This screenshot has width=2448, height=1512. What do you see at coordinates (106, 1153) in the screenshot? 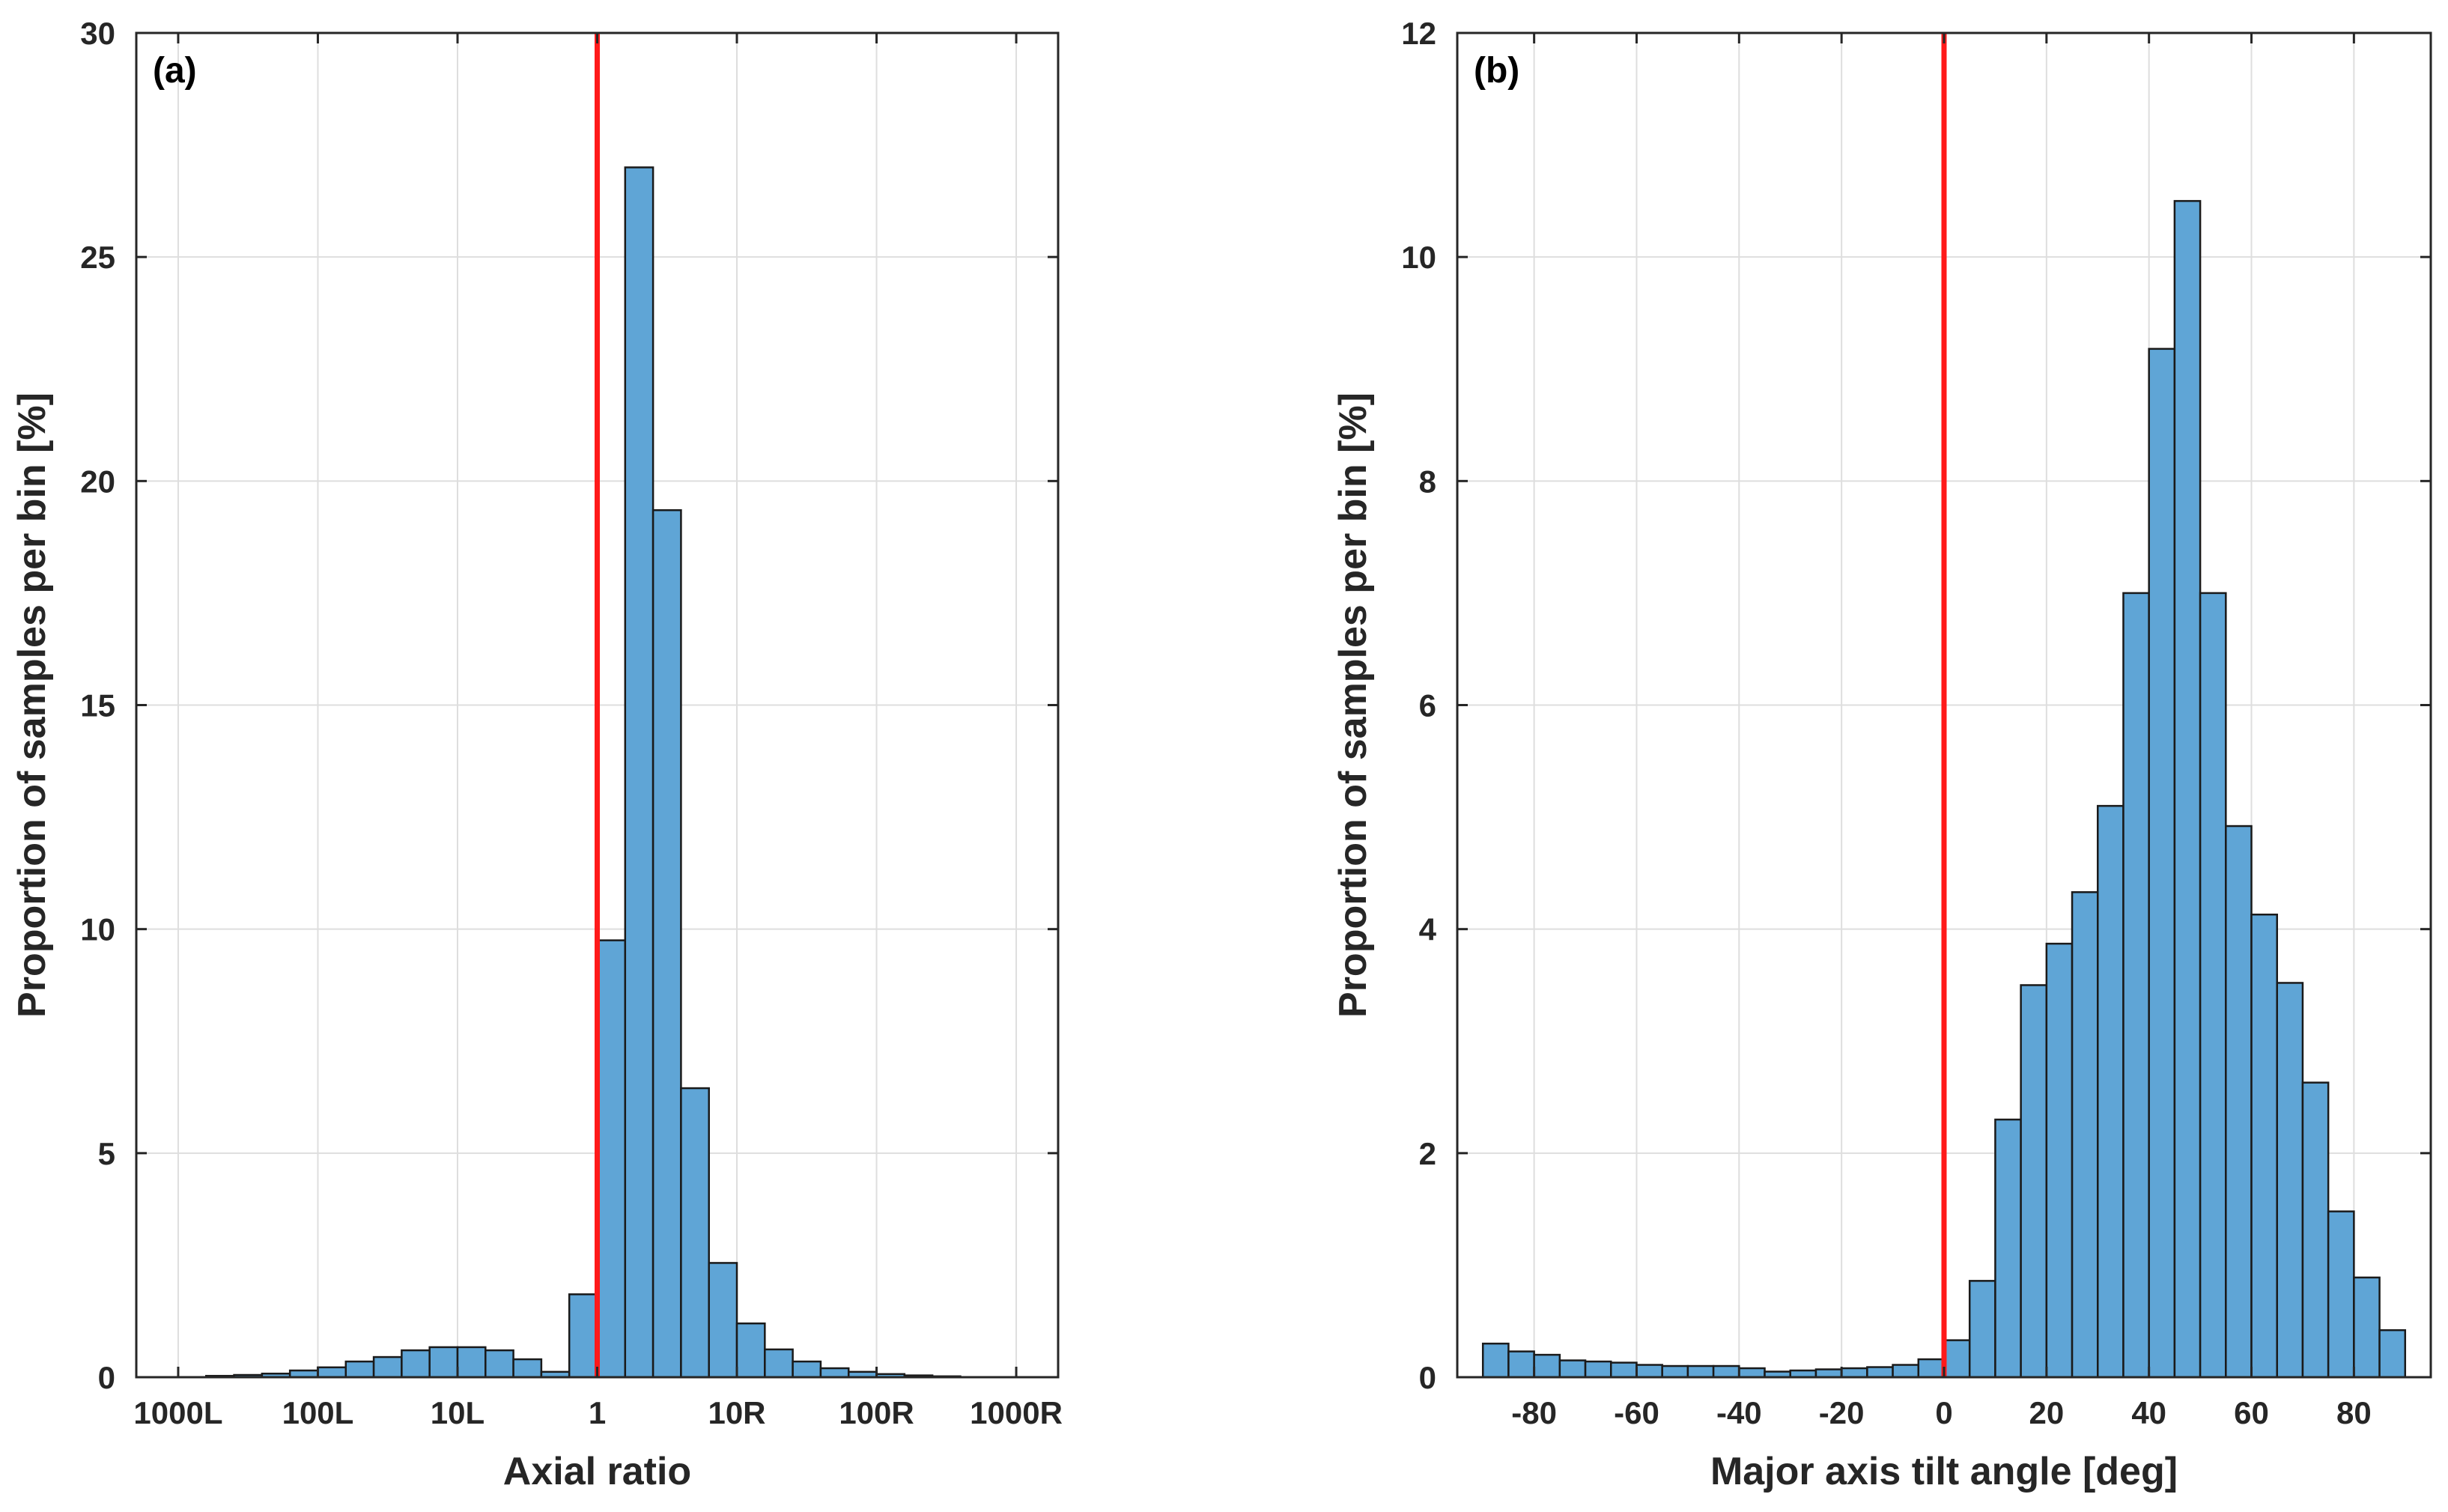
I see `chart-a-ytick-label-1: 5` at bounding box center [106, 1153].